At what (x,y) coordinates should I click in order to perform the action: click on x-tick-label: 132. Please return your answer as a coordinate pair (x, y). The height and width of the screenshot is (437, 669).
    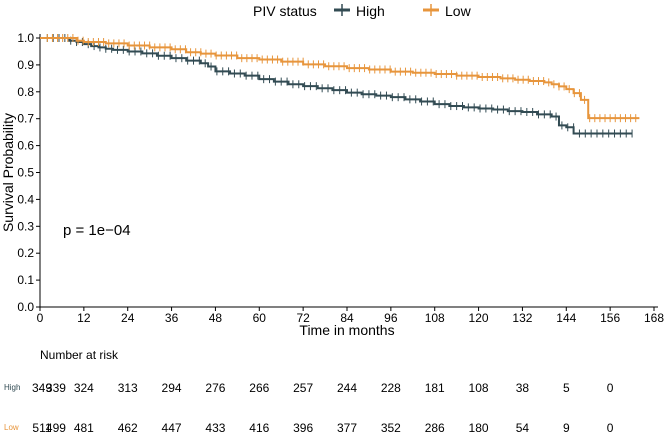
    Looking at the image, I should click on (522, 318).